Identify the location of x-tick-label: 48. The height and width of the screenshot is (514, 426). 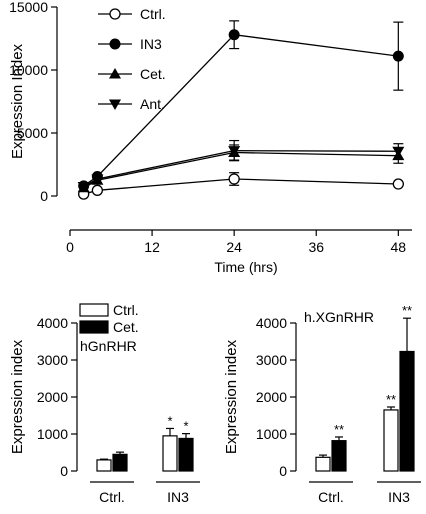
(399, 247).